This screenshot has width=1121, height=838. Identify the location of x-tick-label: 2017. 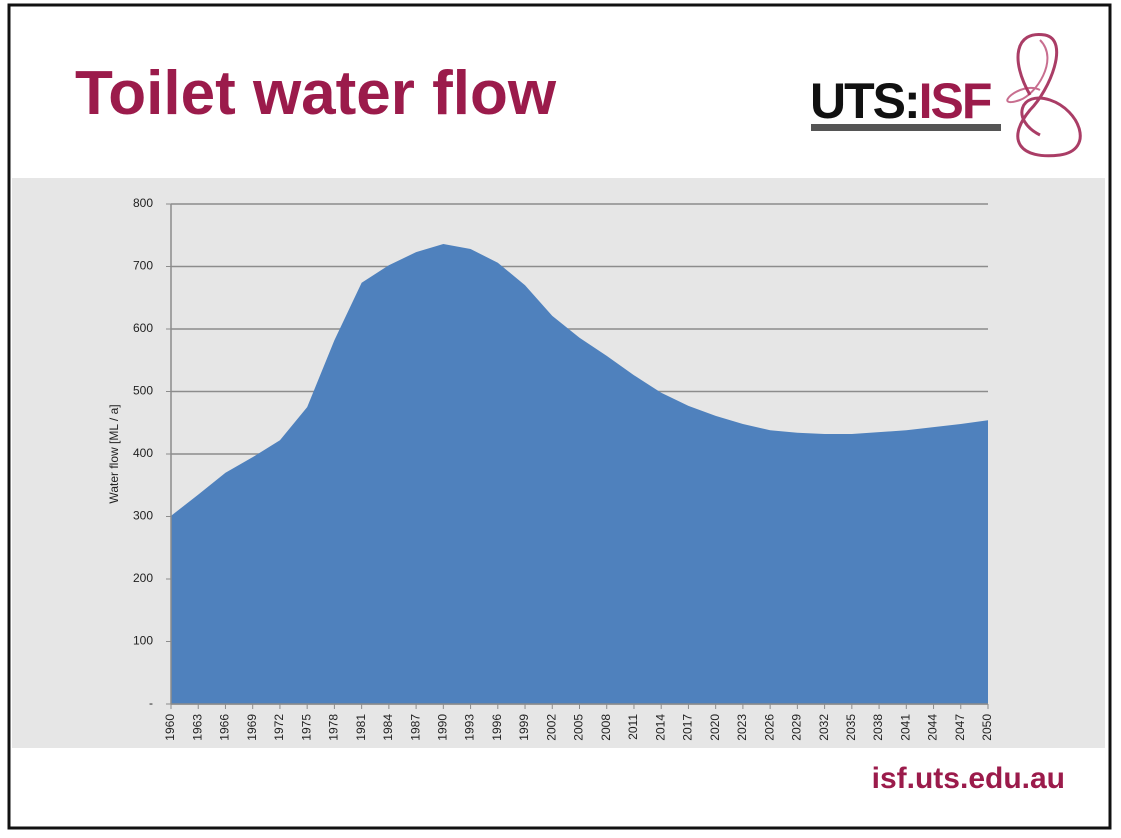
(688, 727).